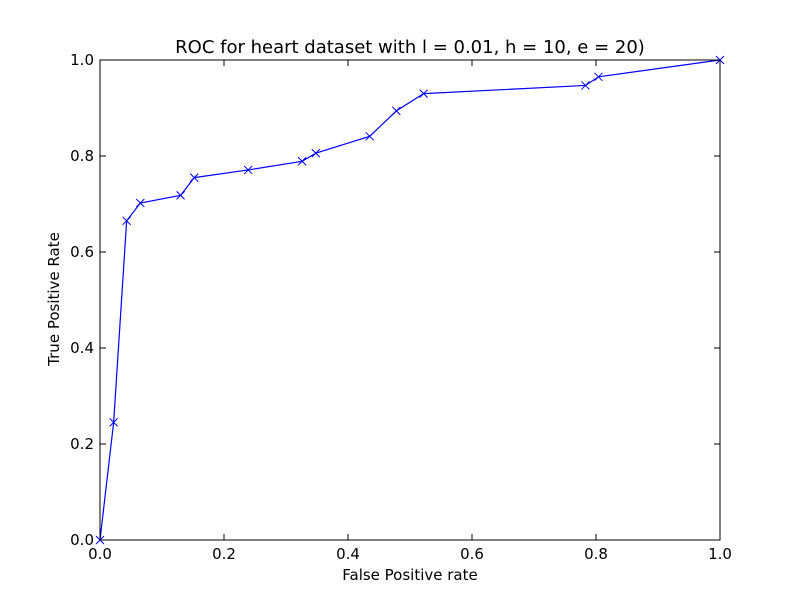  What do you see at coordinates (224, 554) in the screenshot?
I see `x-tick-label: 0.2` at bounding box center [224, 554].